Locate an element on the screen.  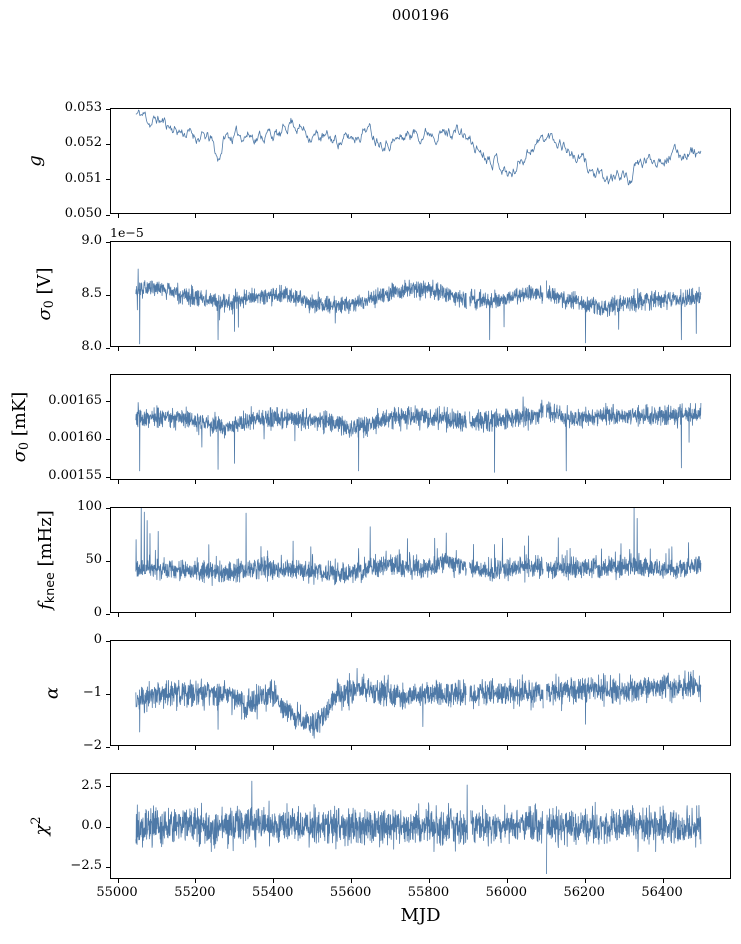
plot-area-sigma0-mk is located at coordinates (418, 434).